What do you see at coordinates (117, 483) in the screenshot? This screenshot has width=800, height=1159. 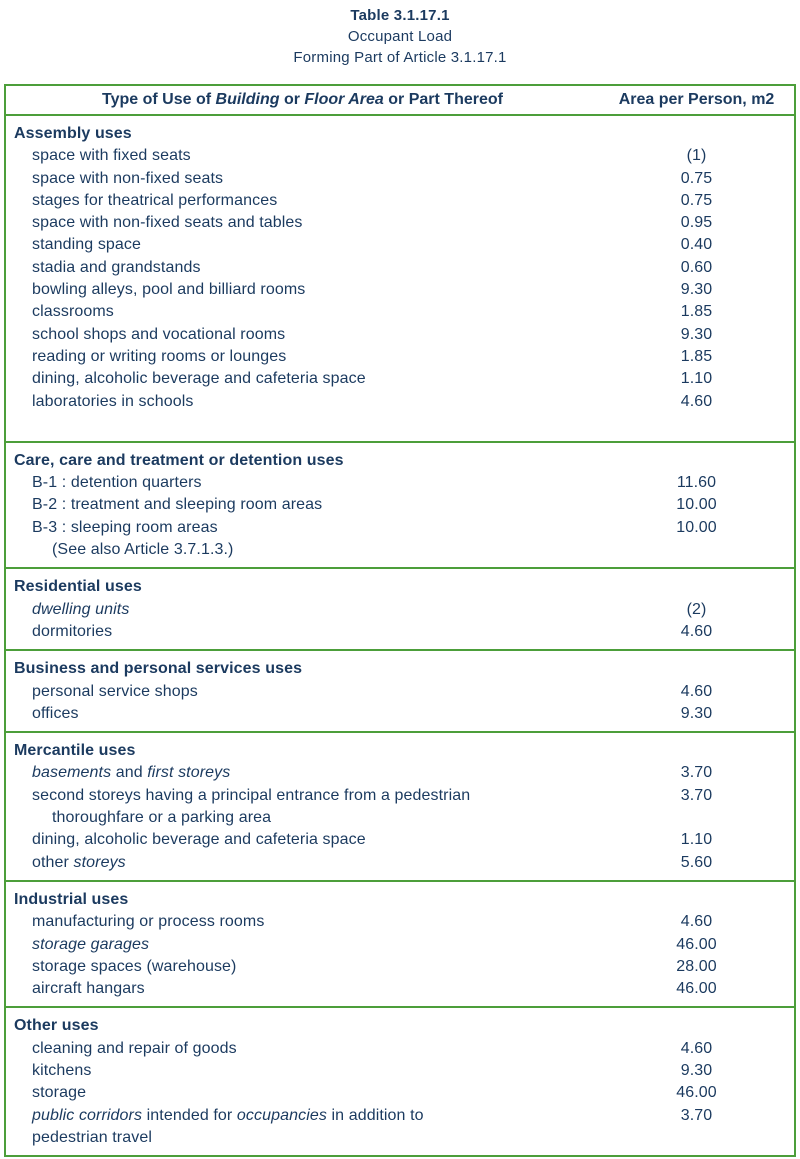 I see `text-segment: B-1 : detention quarters` at bounding box center [117, 483].